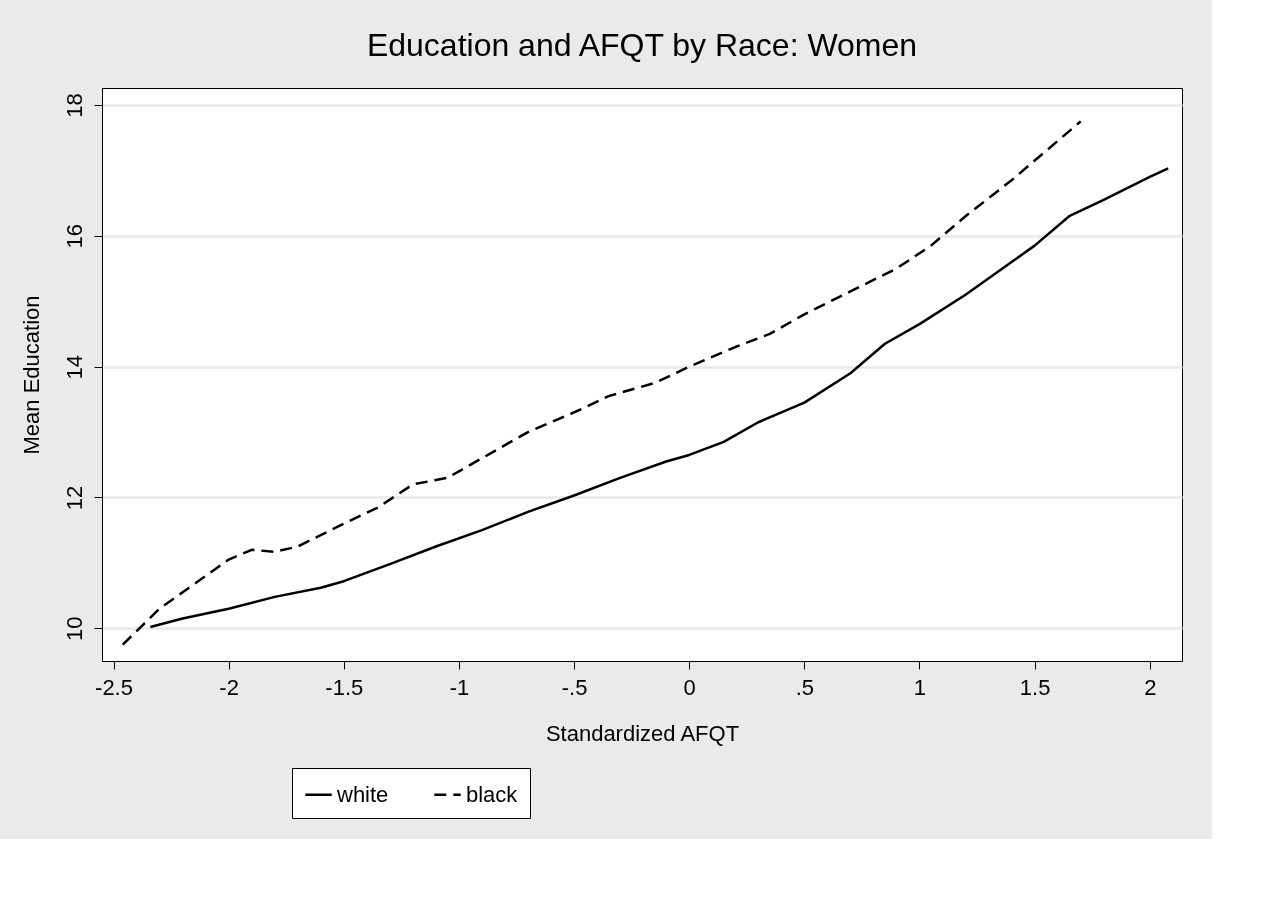 The height and width of the screenshot is (919, 1266). Describe the element at coordinates (459, 687) in the screenshot. I see `x-tick-label: -1` at that location.